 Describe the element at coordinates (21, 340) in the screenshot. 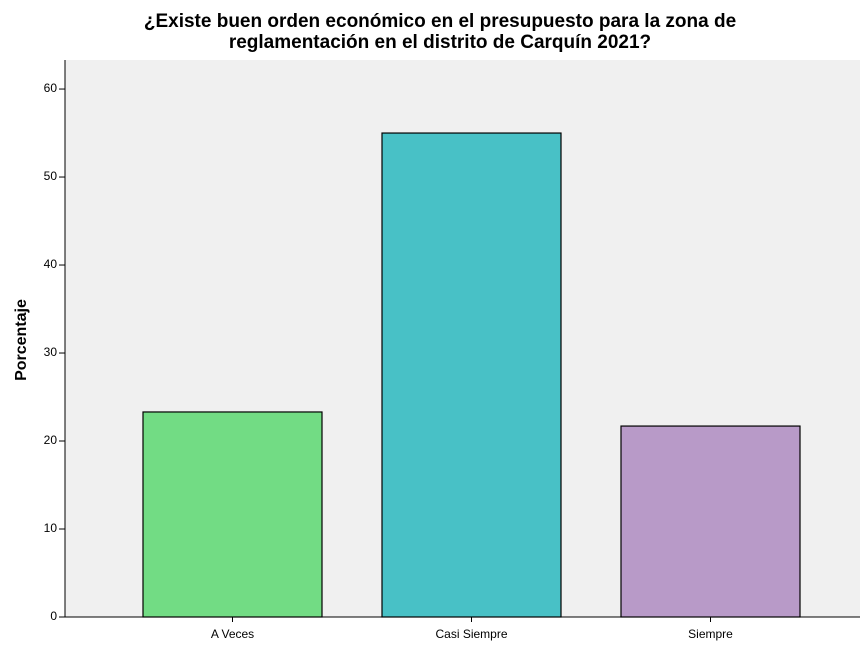

I see `y-axis-label: Porcentaje` at that location.